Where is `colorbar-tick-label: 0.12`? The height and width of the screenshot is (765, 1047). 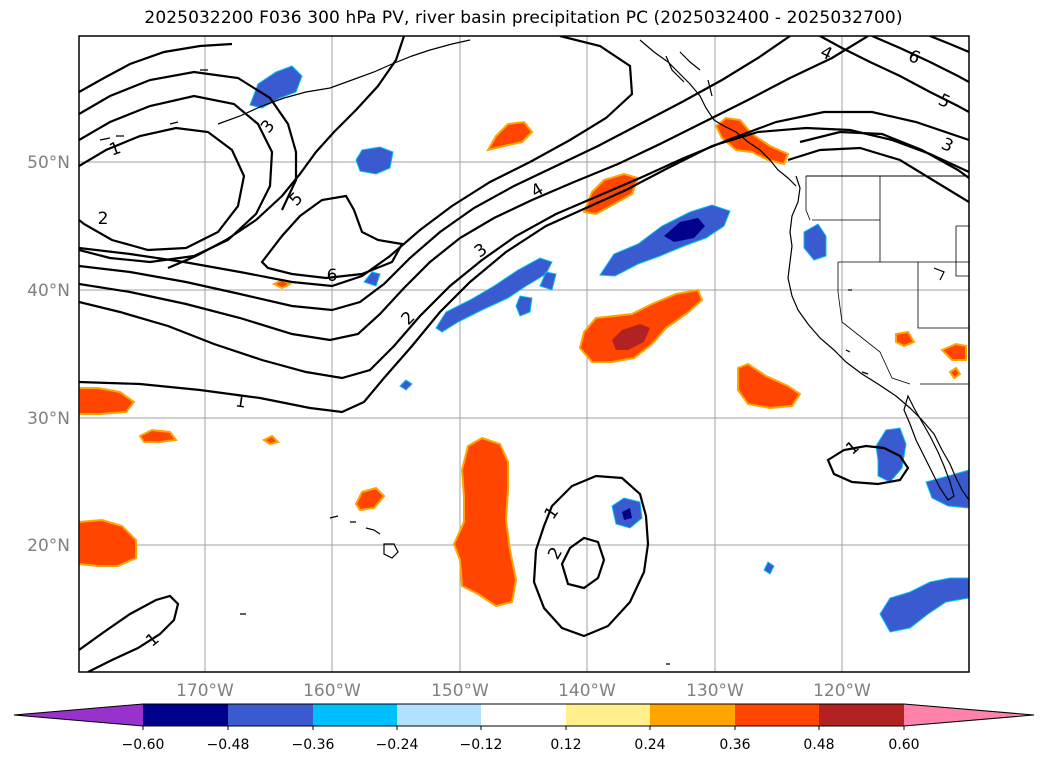
colorbar-tick-label: 0.12 is located at coordinates (565, 745).